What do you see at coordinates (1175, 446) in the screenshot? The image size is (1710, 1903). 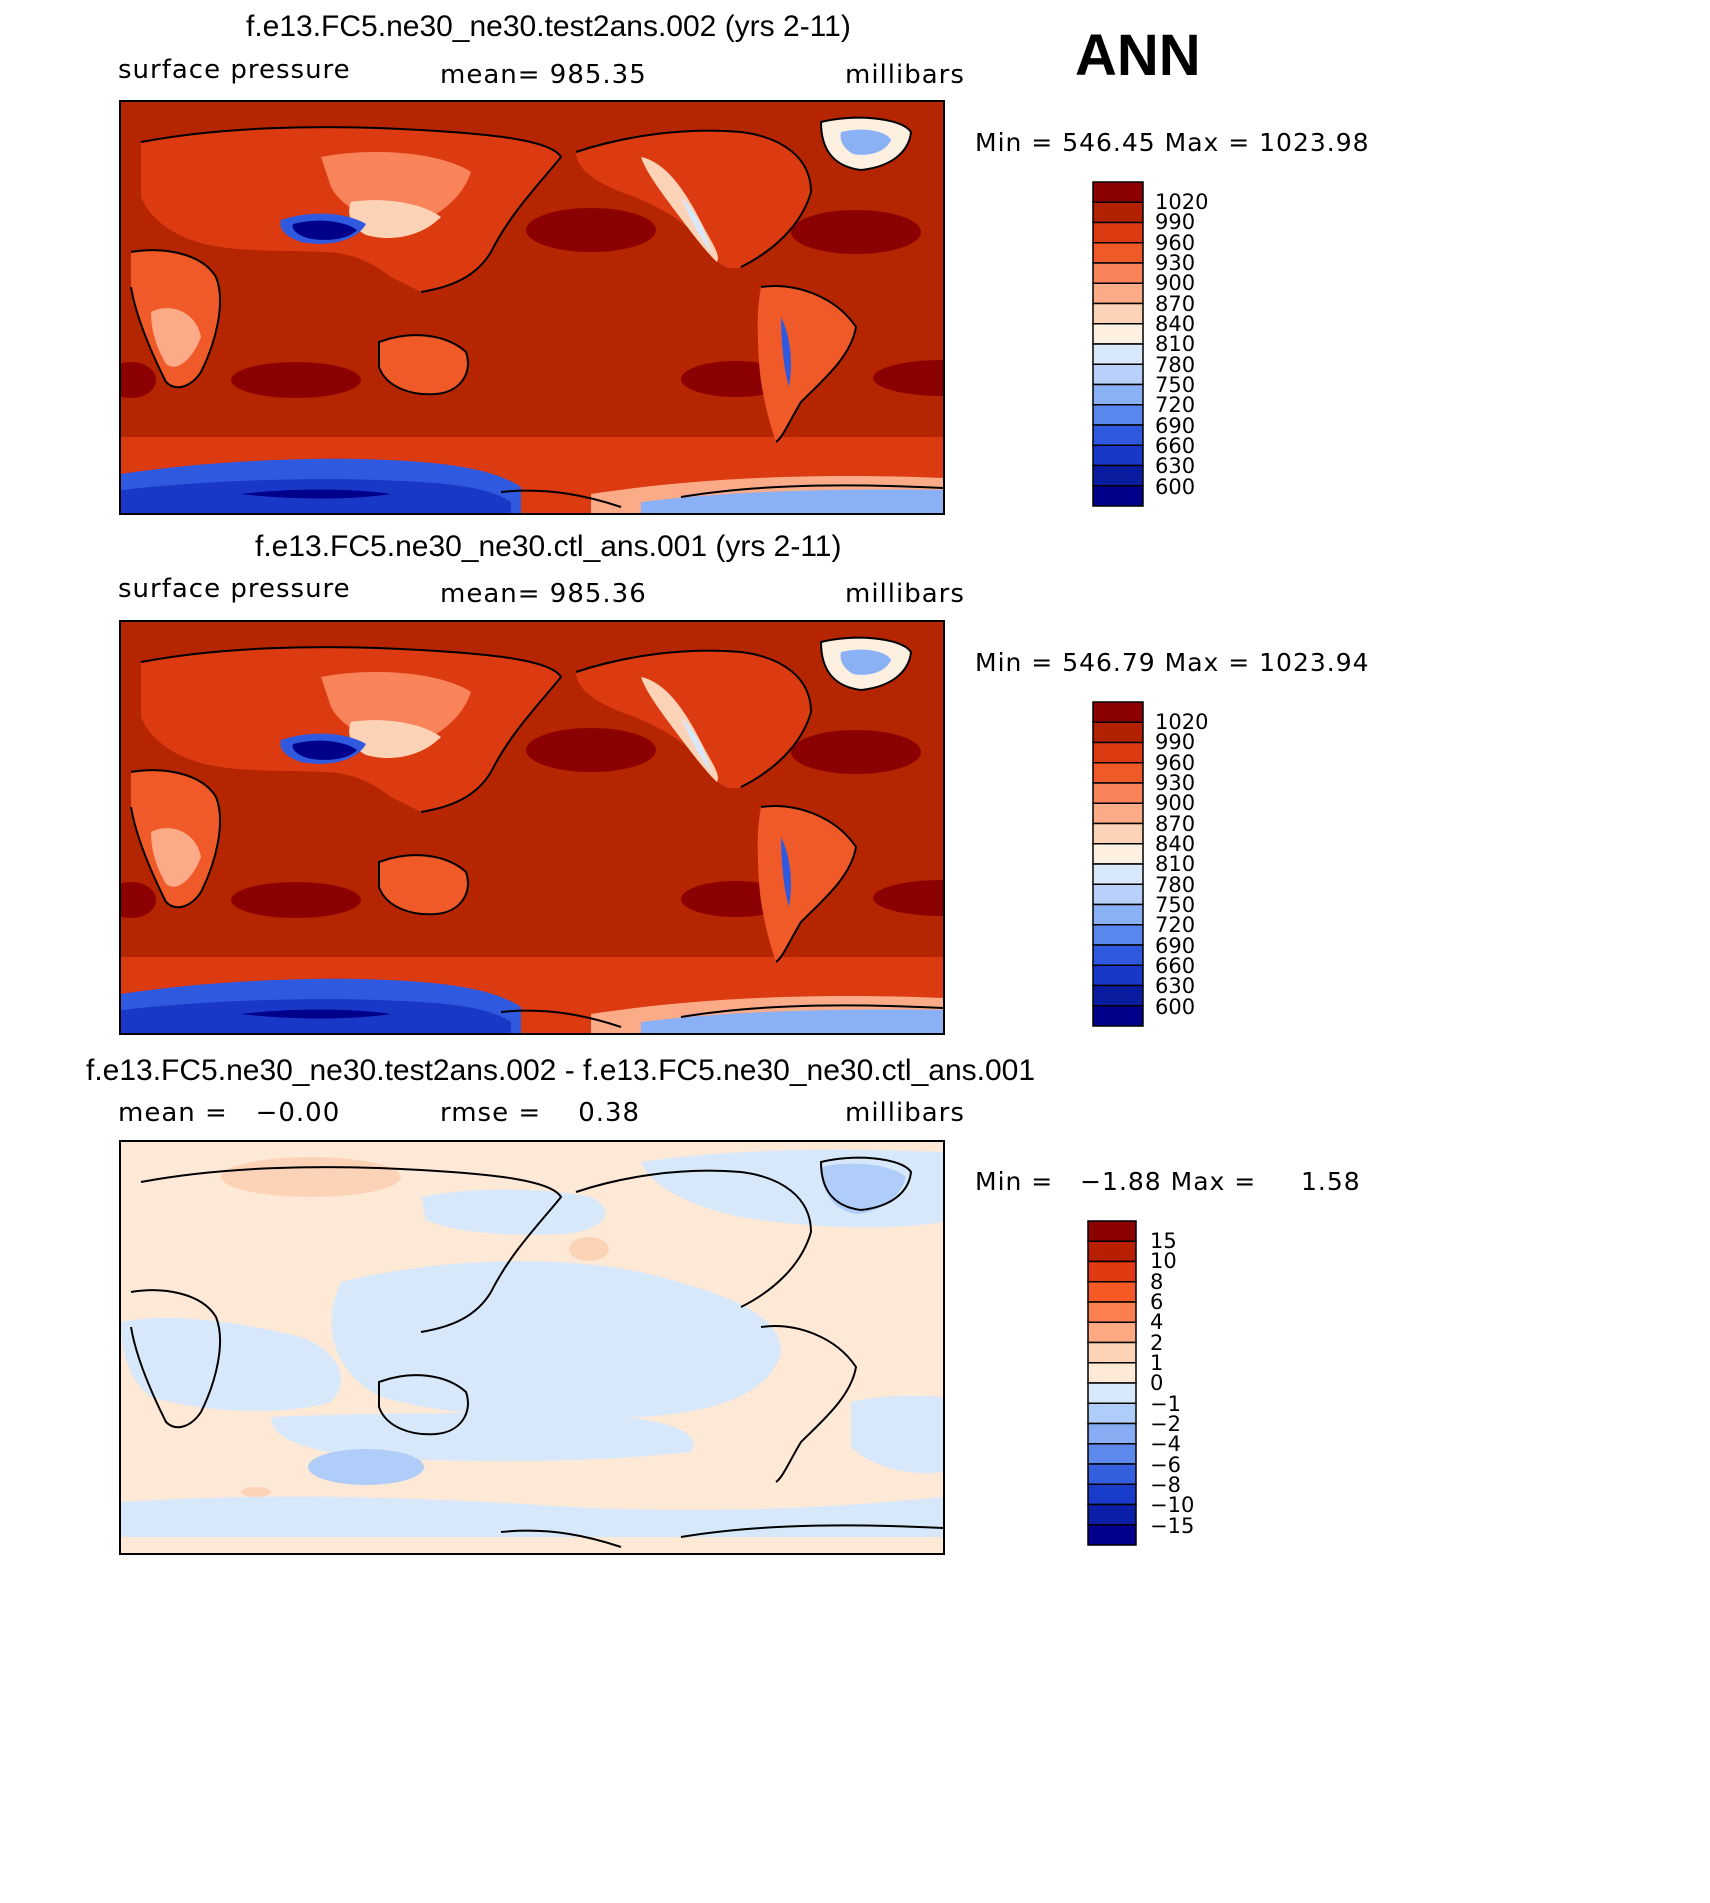 I see `cb1-label-12: 660` at bounding box center [1175, 446].